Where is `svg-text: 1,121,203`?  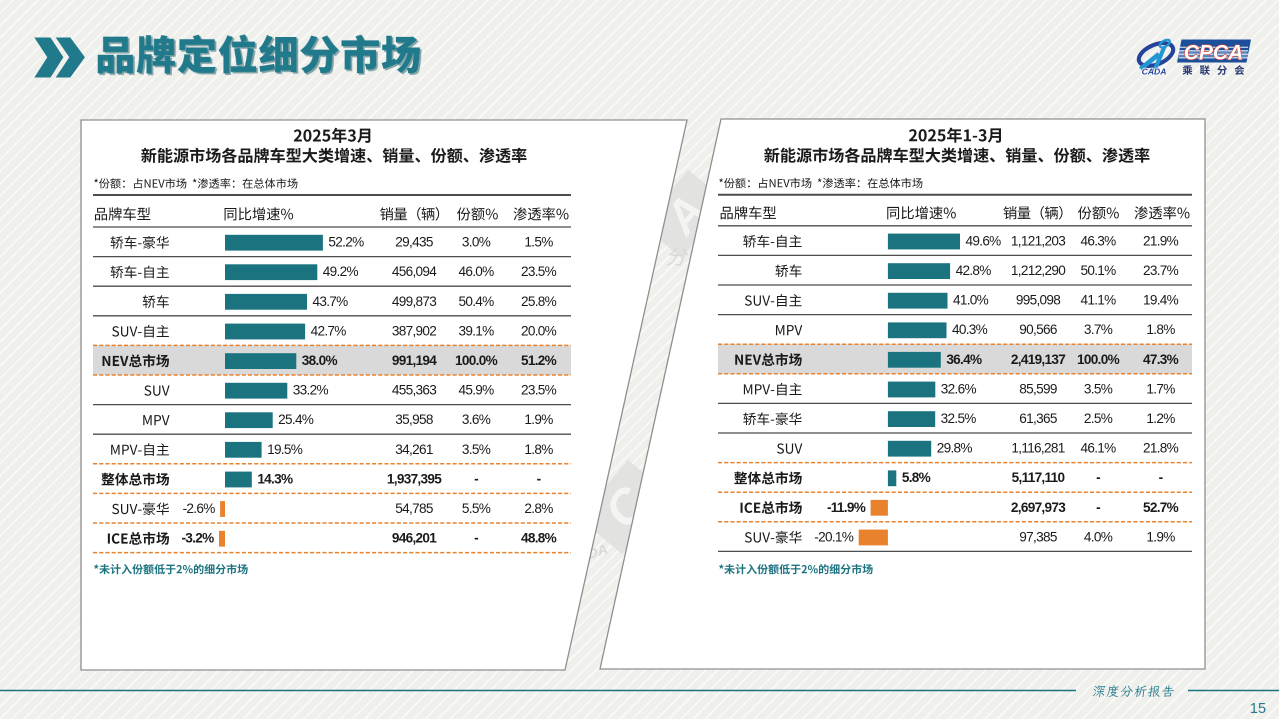
svg-text: 1,121,203 is located at coordinates (1038, 240).